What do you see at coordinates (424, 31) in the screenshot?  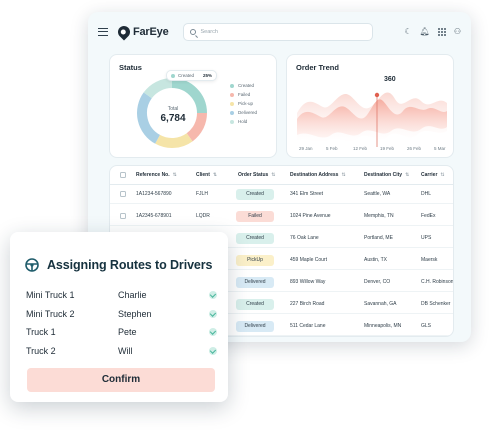 I see `bell-icon: 🔔︎` at bounding box center [424, 31].